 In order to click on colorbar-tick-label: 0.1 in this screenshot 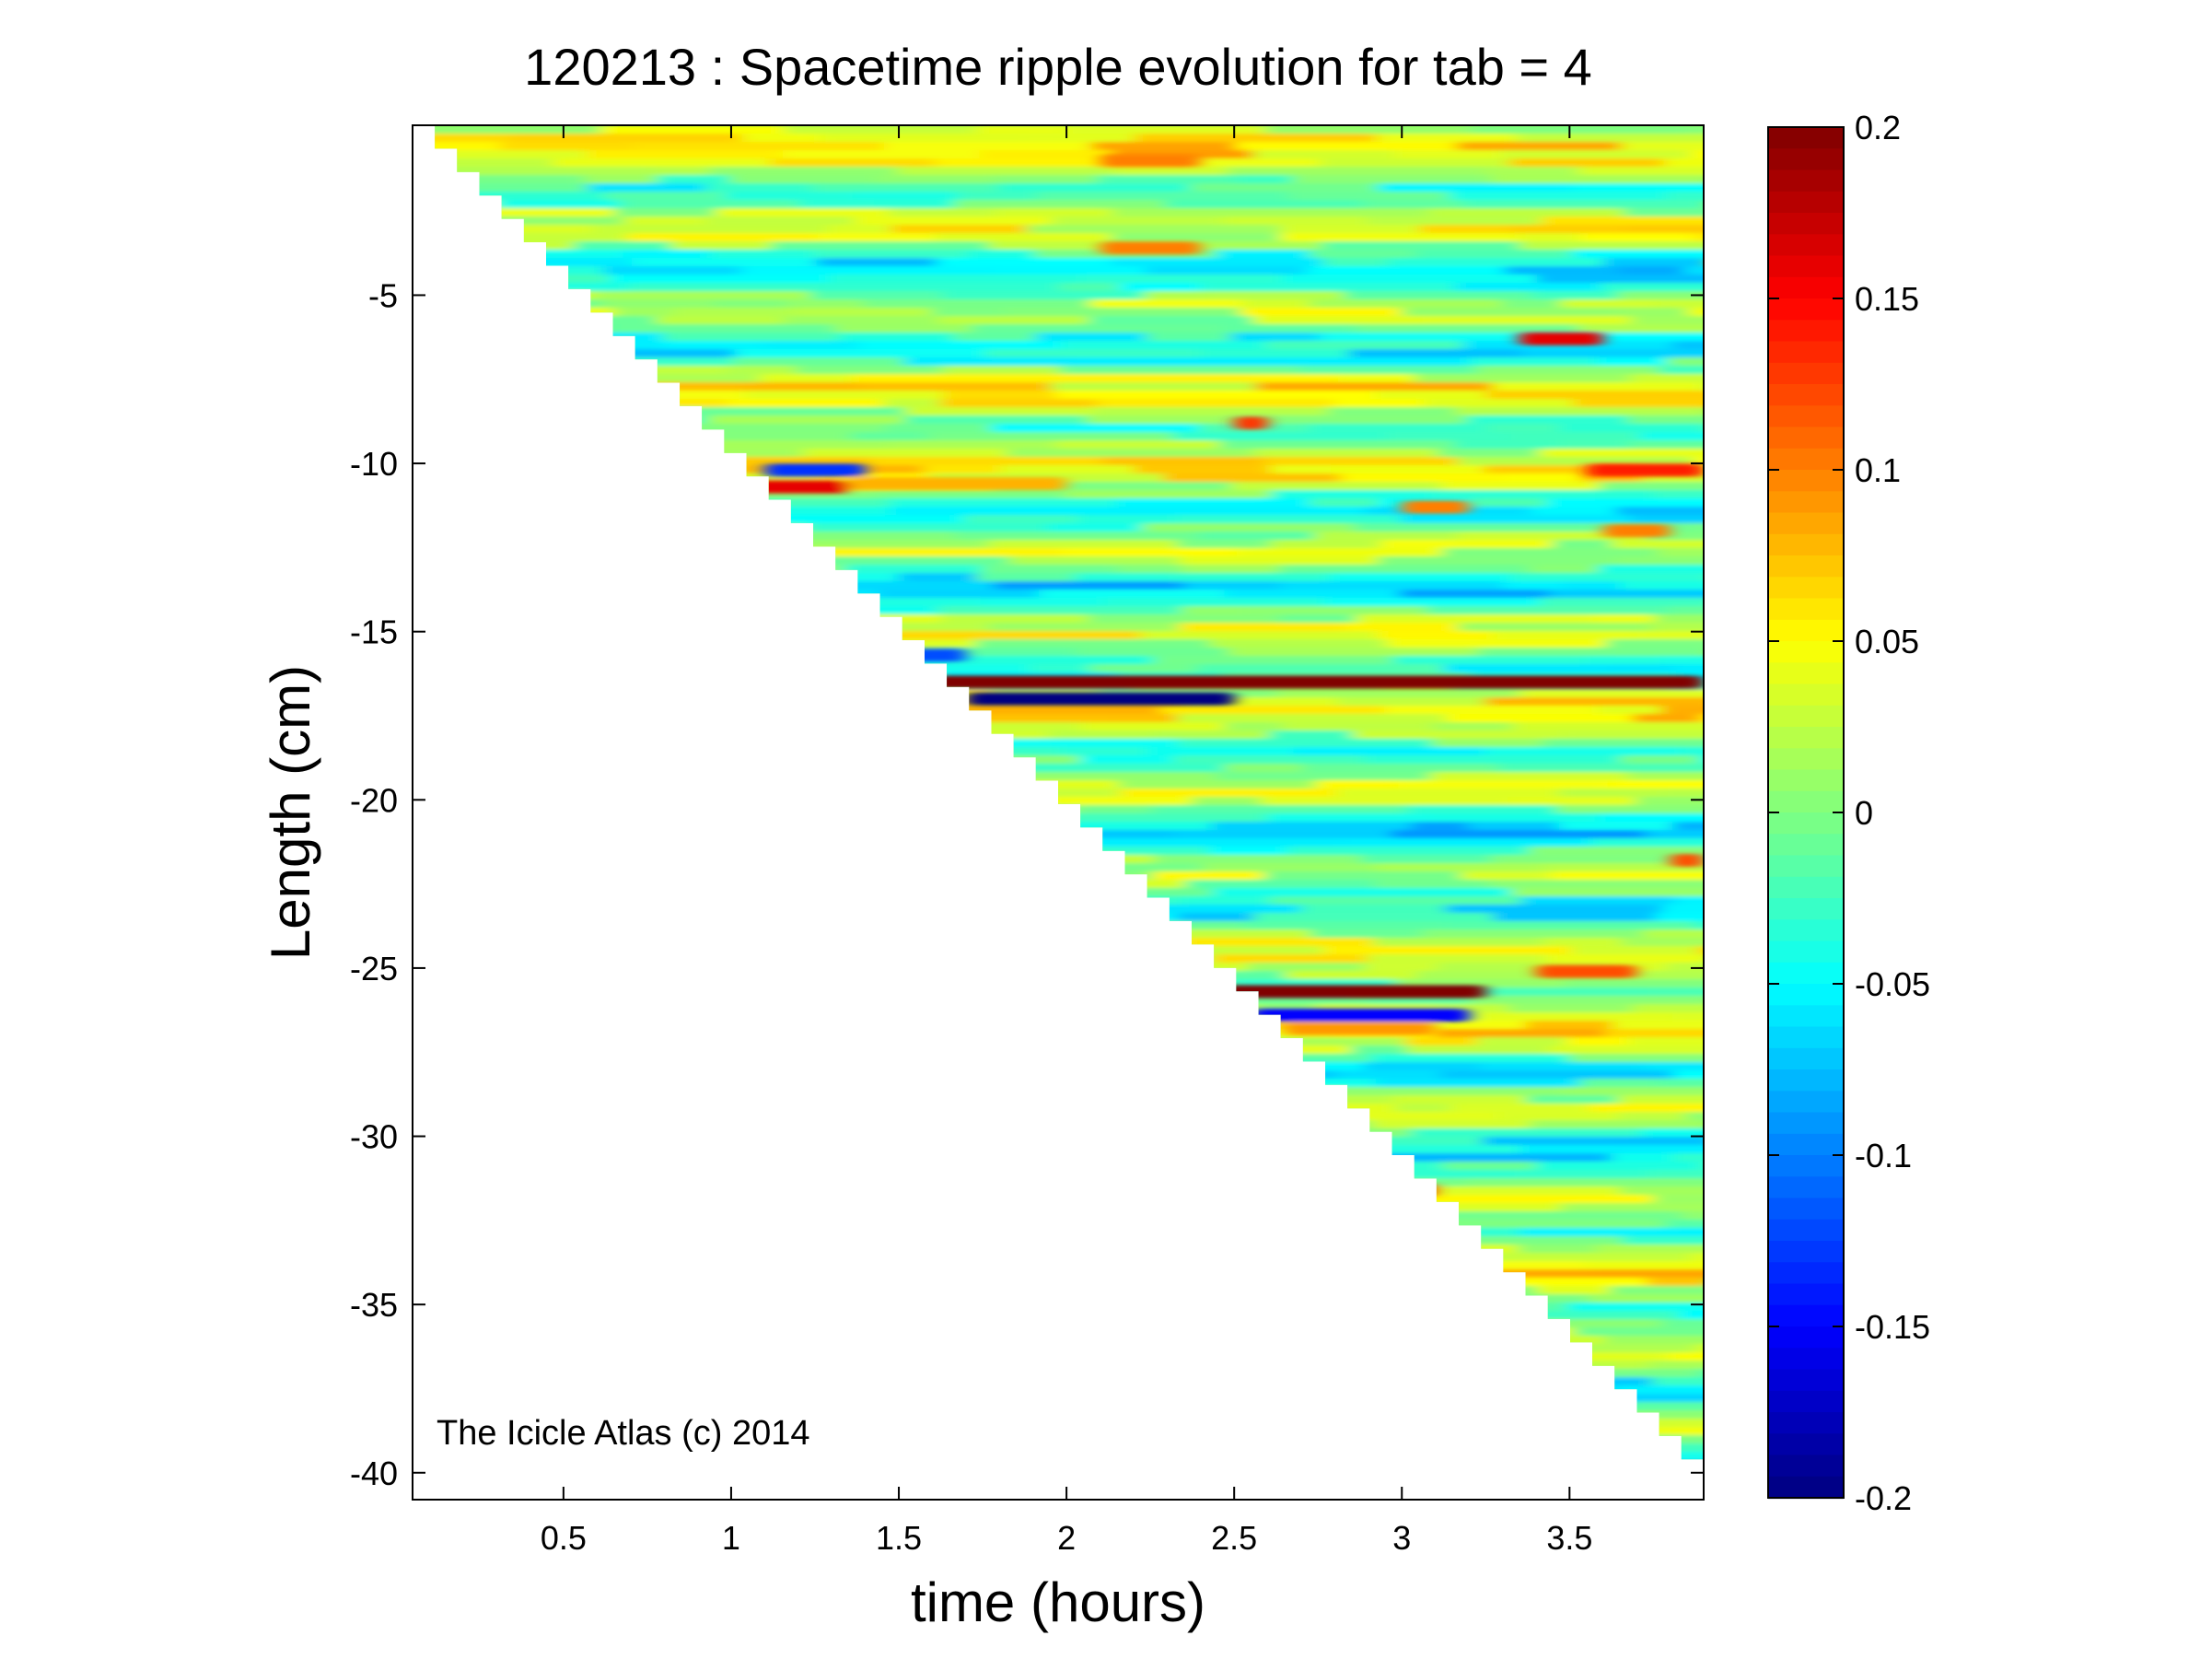, I will do `click(1878, 470)`.